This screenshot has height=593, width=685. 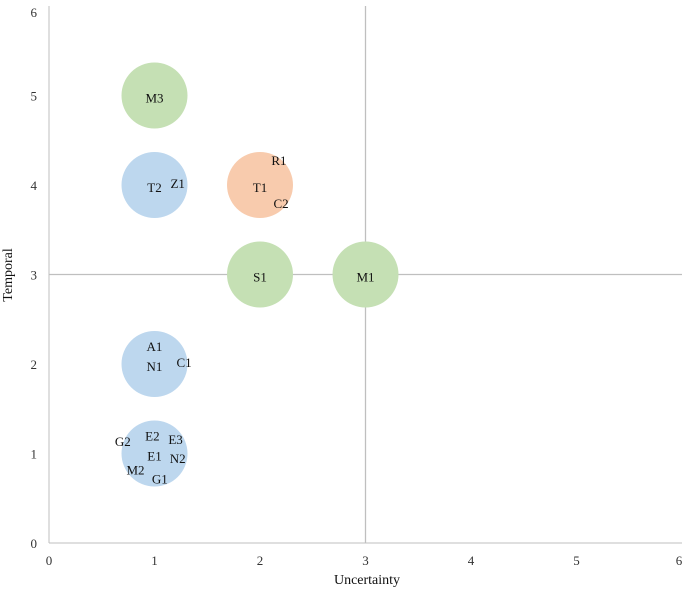 I want to click on x-tick-label: 3, so click(x=365, y=560).